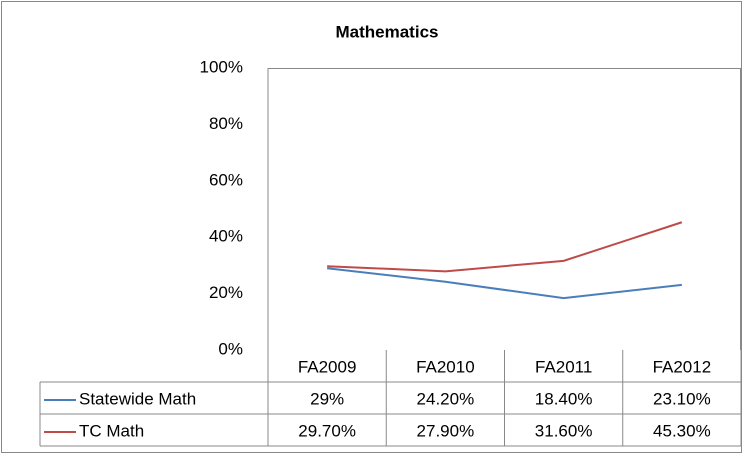 This screenshot has height=455, width=744. What do you see at coordinates (564, 430) in the screenshot?
I see `table-value: 31.60%` at bounding box center [564, 430].